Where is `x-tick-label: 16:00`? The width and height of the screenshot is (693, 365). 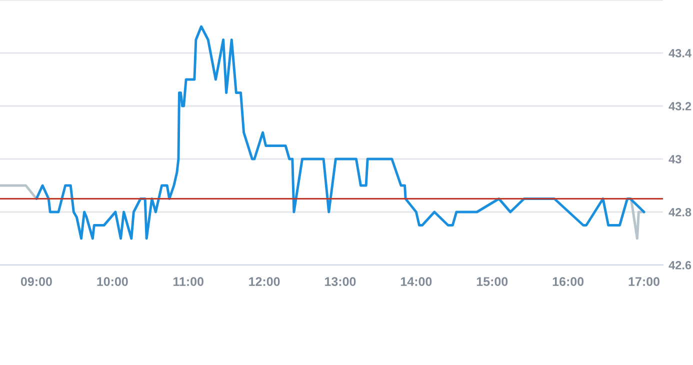 x-tick-label: 16:00 is located at coordinates (568, 281).